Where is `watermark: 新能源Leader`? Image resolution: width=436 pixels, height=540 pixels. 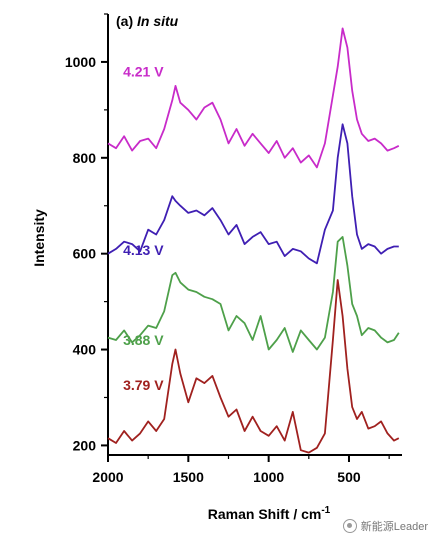
watermark: 新能源Leader is located at coordinates (385, 526).